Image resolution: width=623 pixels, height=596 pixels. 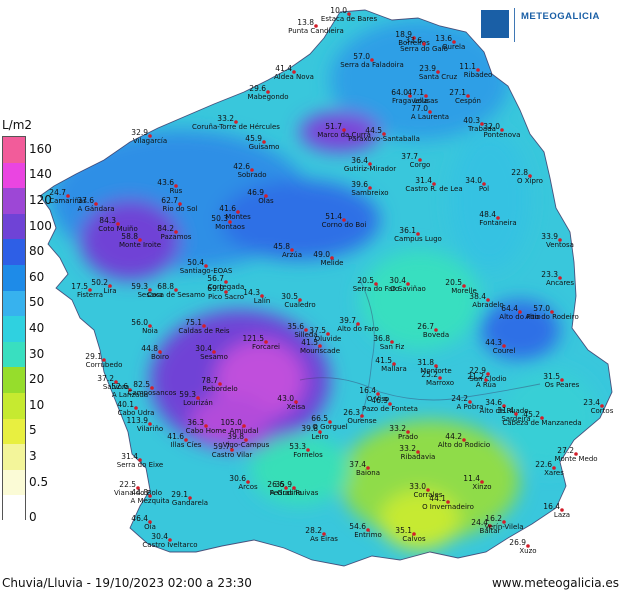 I want to click on station-marker: 22.8O Xipro, so click(x=527, y=176).